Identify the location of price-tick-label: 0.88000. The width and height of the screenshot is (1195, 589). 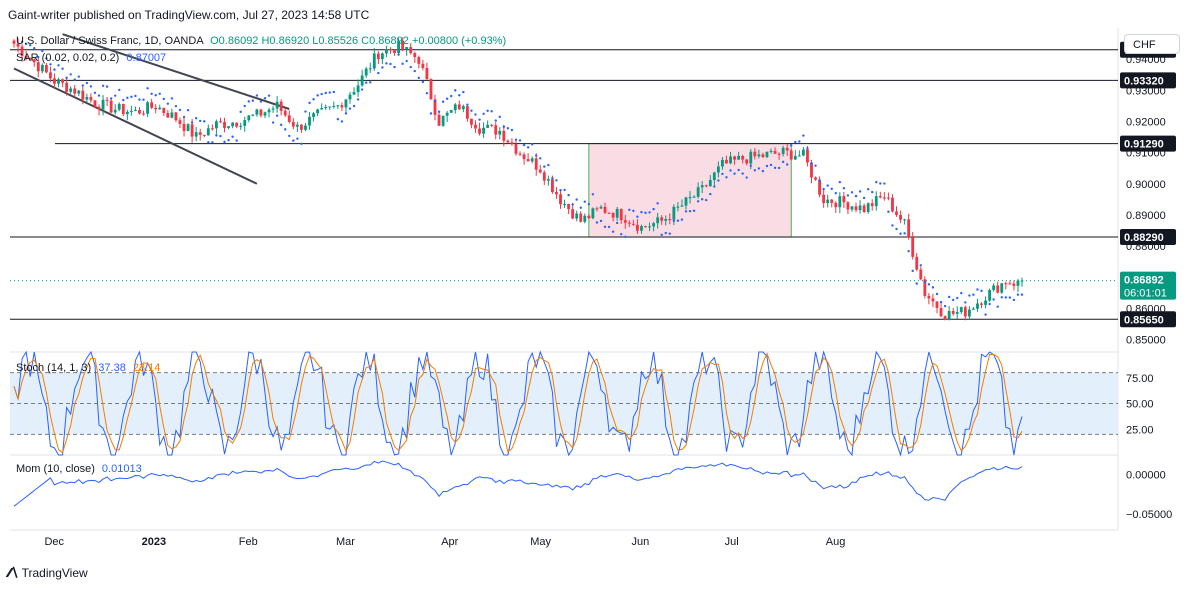
(1146, 247).